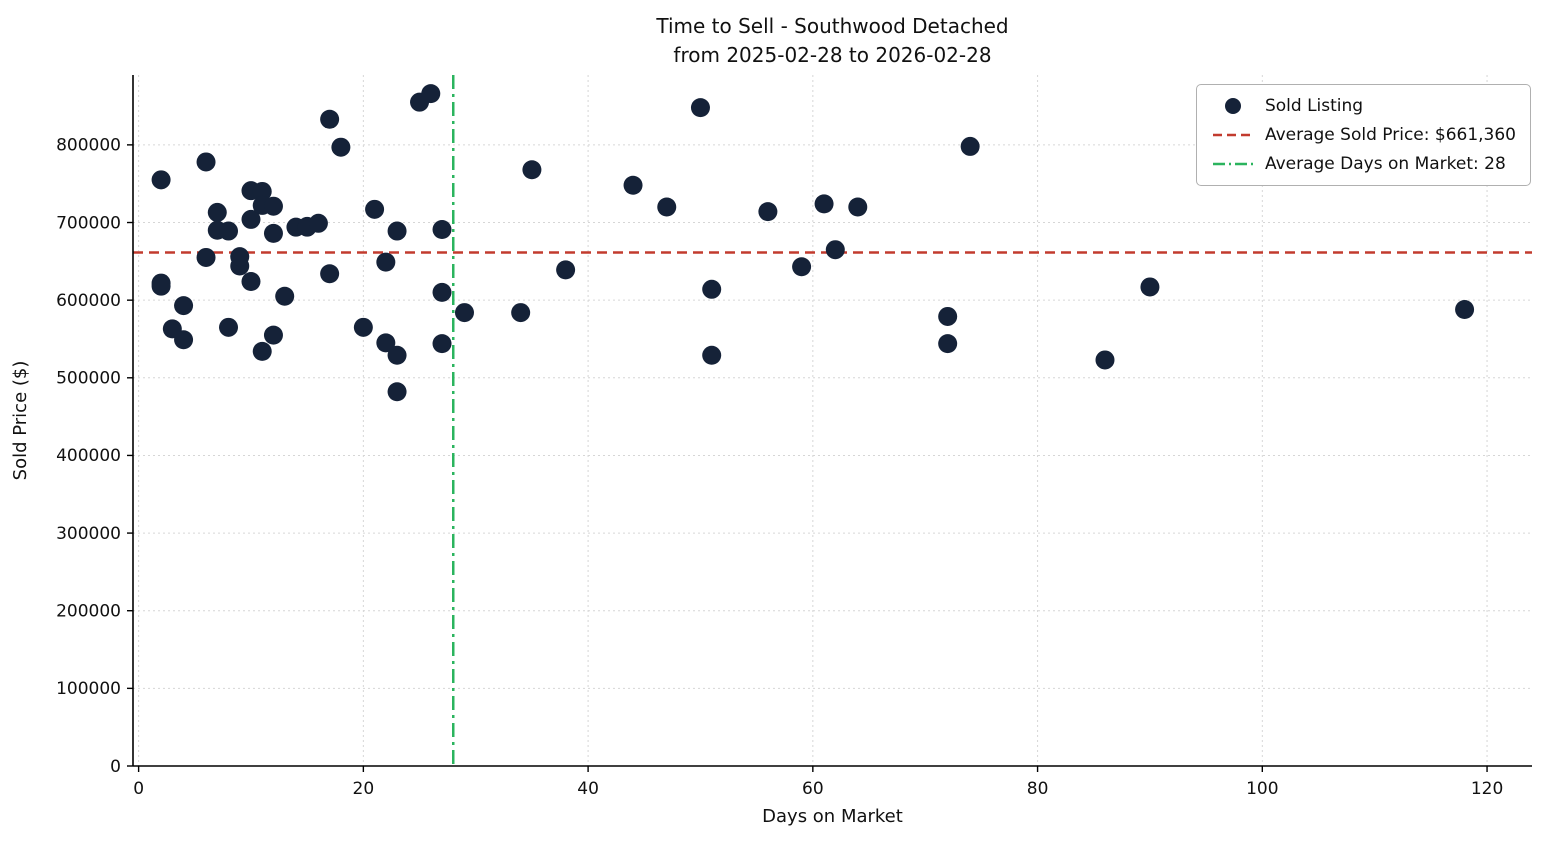 The height and width of the screenshot is (845, 1547). I want to click on legend-item-avg-dom: Average Days on Market: 28, so click(1363, 164).